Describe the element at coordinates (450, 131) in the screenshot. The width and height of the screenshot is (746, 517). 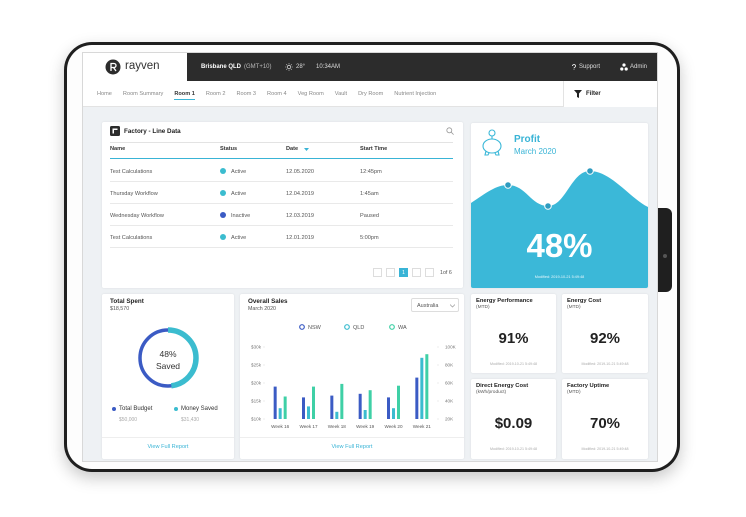
I see `search-icon` at that location.